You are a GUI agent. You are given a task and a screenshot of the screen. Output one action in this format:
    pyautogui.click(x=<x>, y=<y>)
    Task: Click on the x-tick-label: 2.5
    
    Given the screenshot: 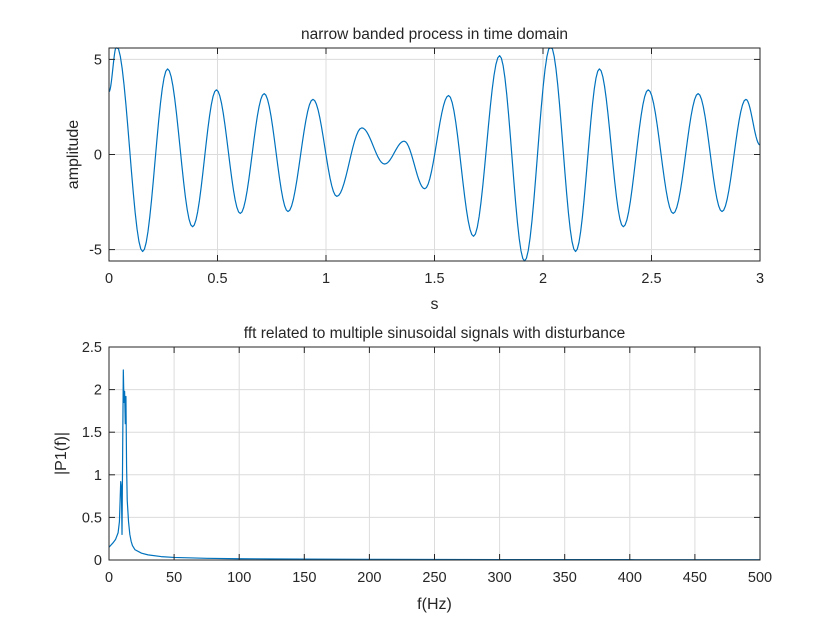 What is the action you would take?
    pyautogui.click(x=651, y=279)
    